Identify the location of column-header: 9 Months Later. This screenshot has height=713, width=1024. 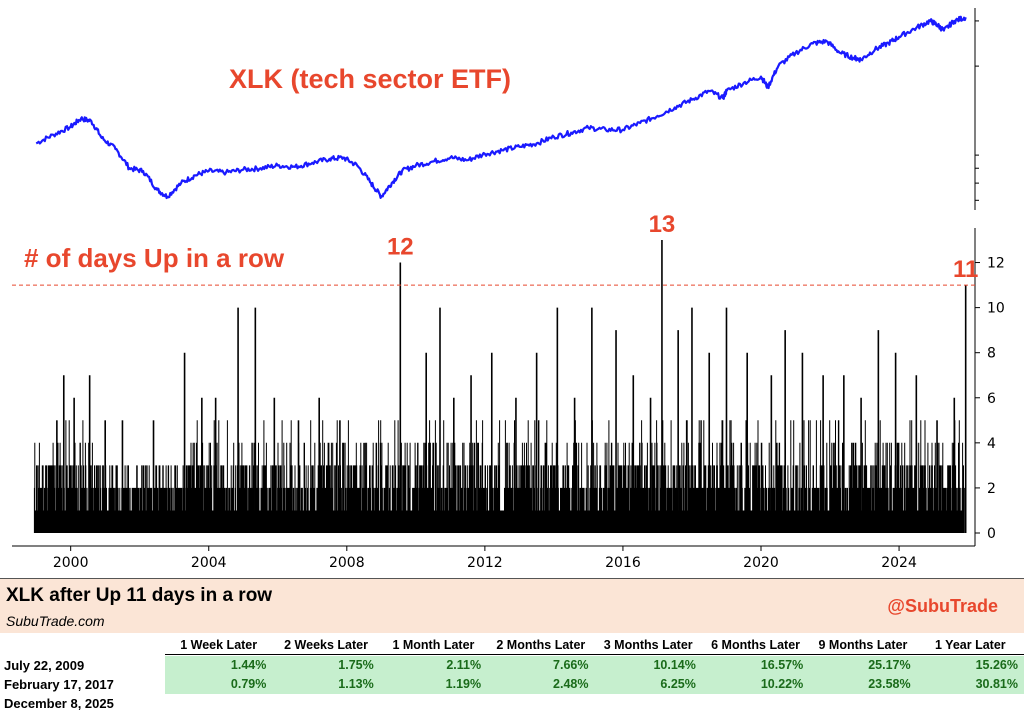
(863, 645).